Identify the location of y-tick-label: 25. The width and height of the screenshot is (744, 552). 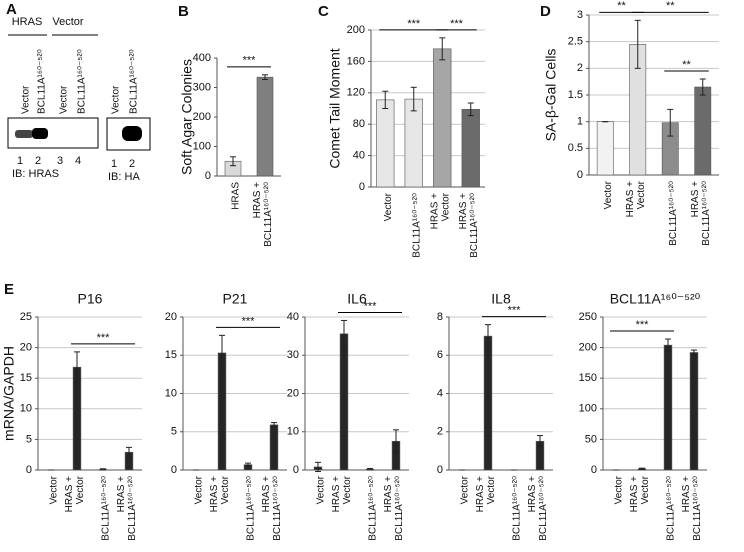
(26, 317).